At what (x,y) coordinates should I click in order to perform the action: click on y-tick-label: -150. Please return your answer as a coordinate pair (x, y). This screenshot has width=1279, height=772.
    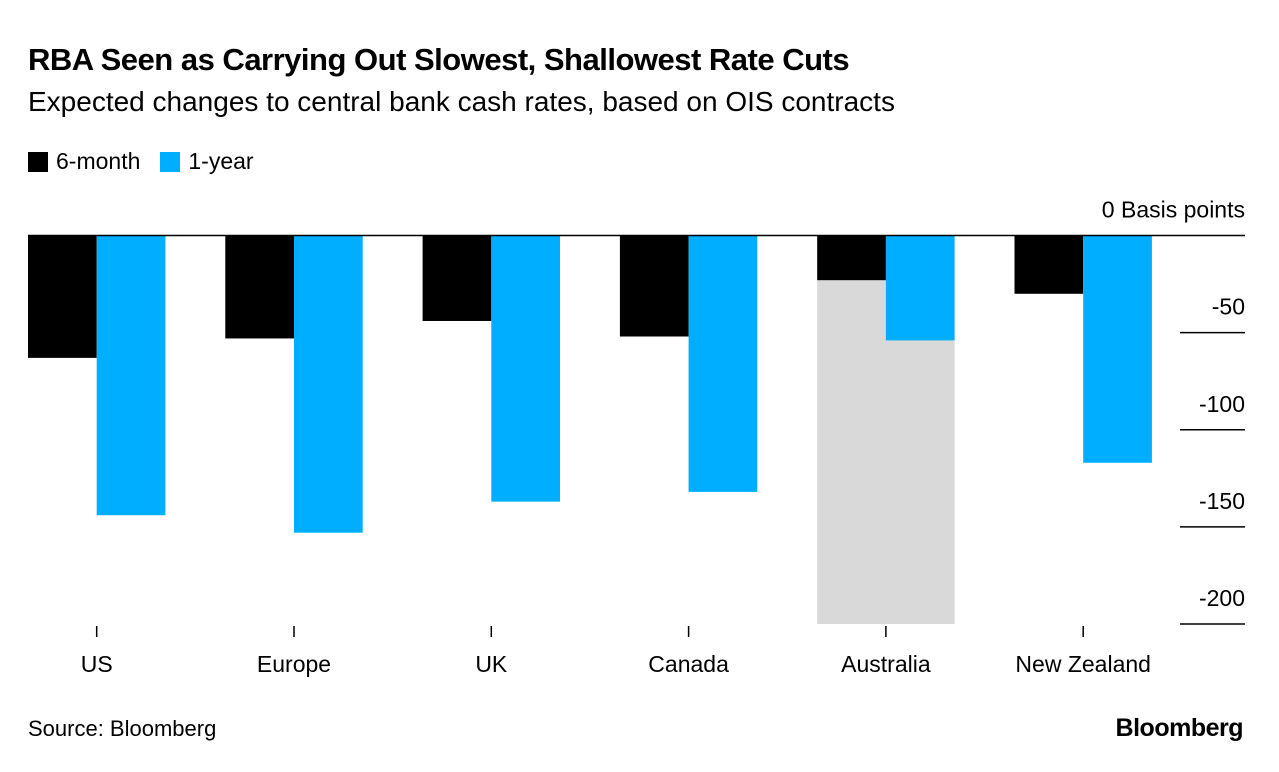
    Looking at the image, I should click on (1222, 501).